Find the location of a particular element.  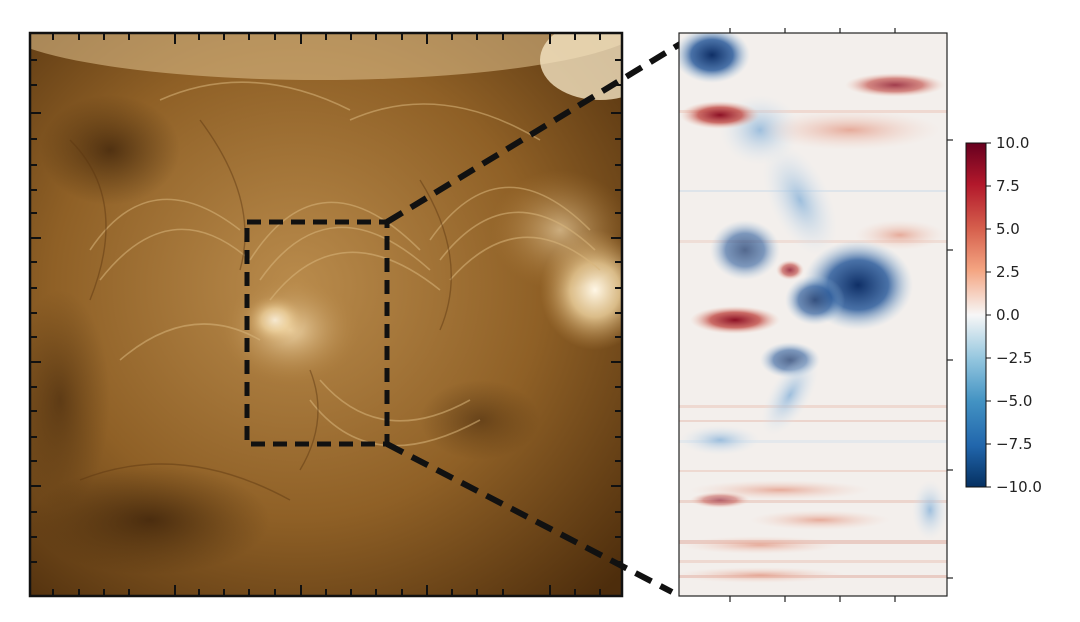

colorbar-tick-labels: 10.0 7.5 5.0 2.5 0.0 −2.5 −5.0 −7.5 −10.0 is located at coordinates (1019, 315).